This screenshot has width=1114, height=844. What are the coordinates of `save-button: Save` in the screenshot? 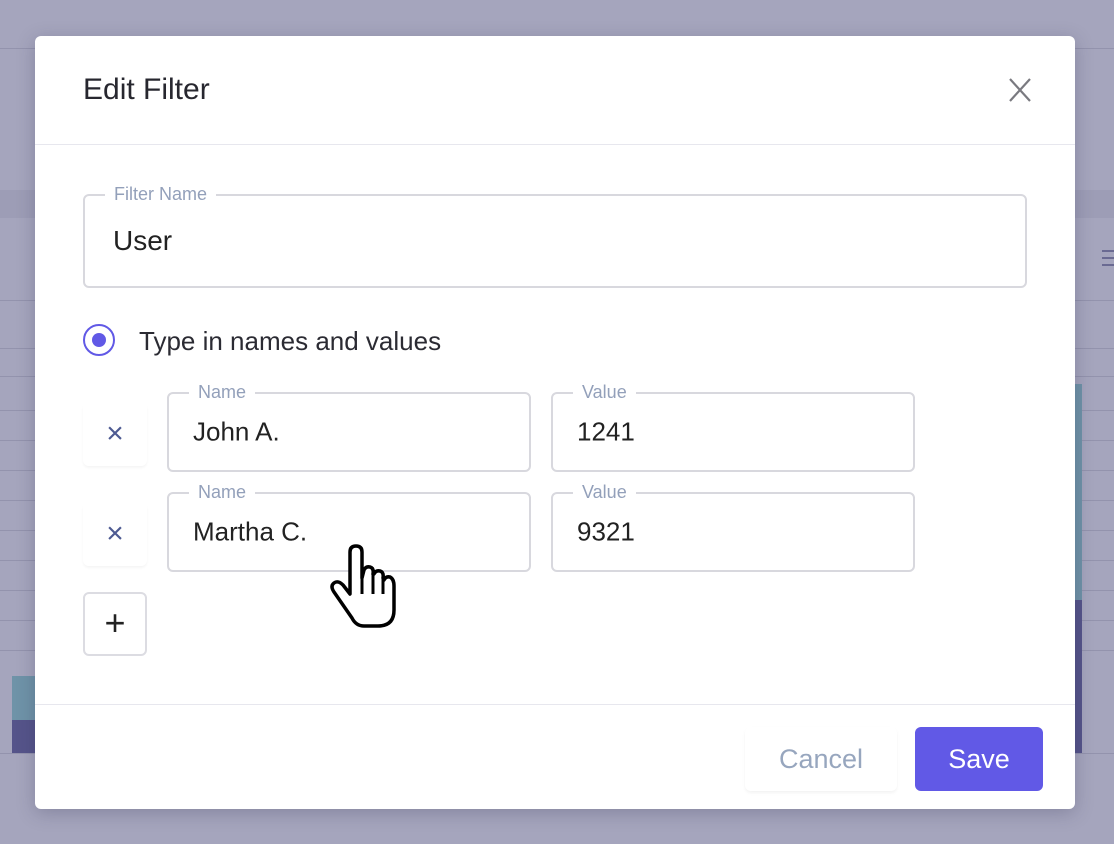 It's located at (979, 759).